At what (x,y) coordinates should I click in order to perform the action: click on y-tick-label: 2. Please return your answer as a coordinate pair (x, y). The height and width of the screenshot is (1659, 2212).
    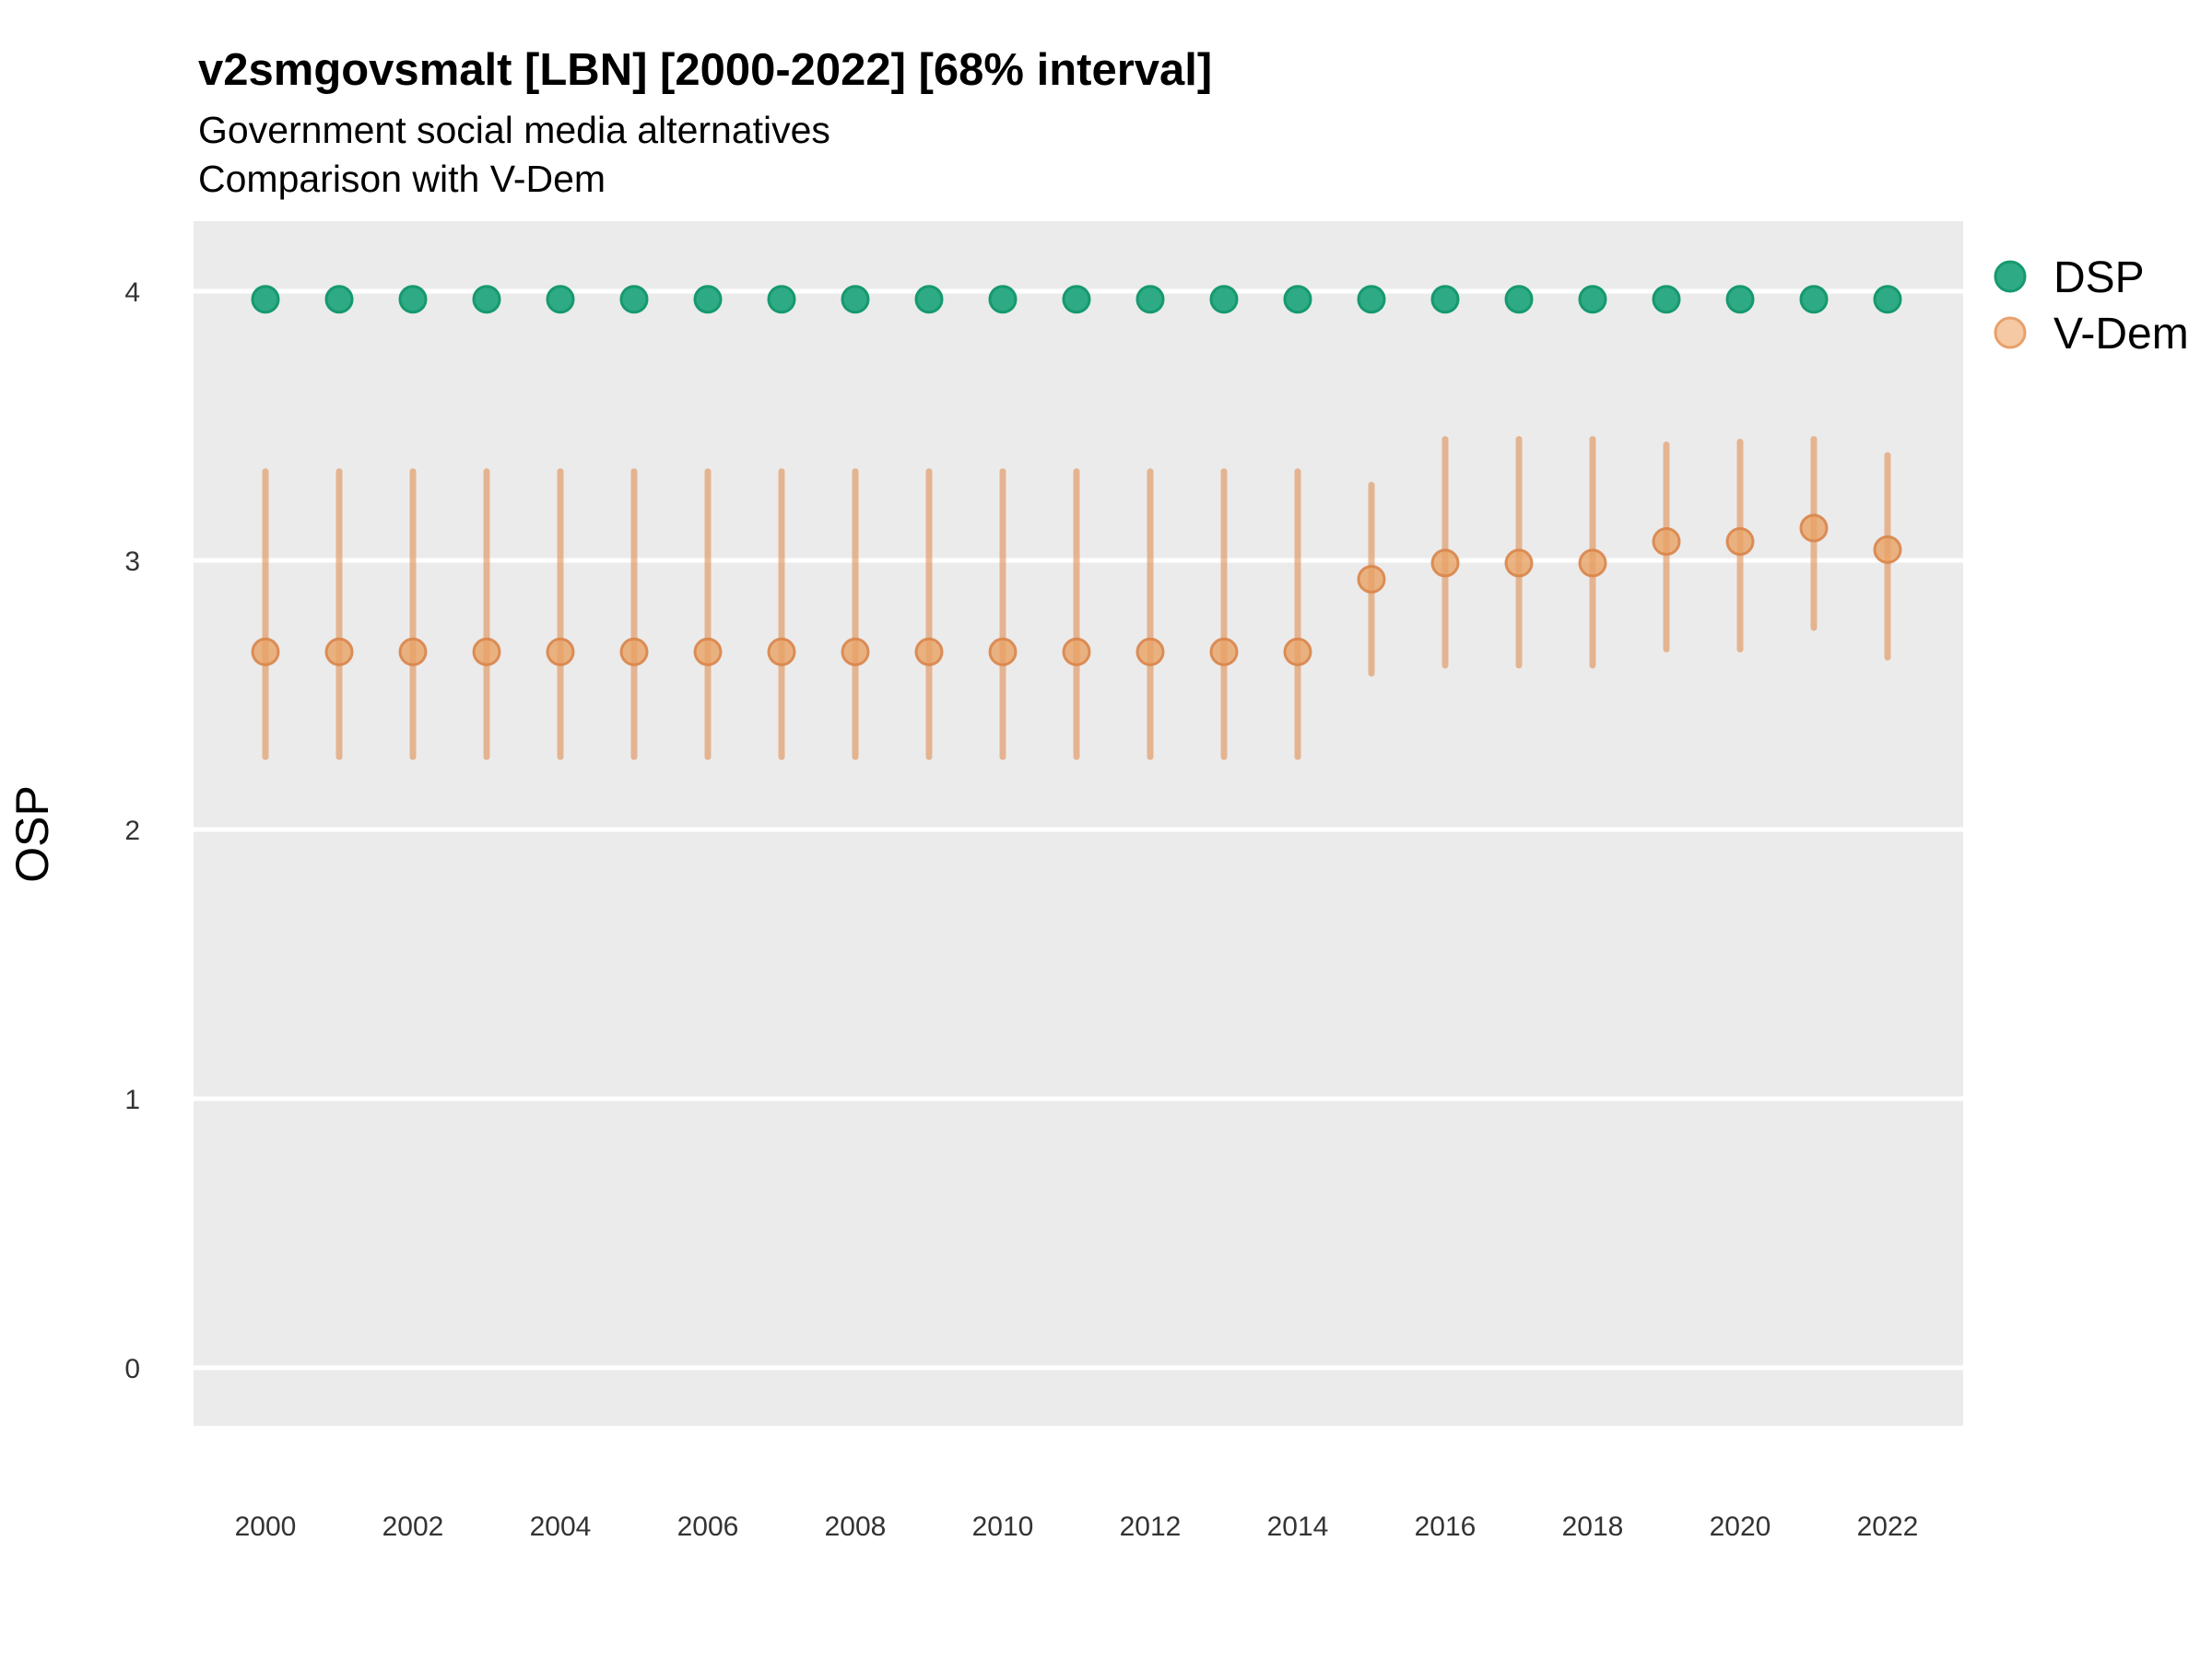
    Looking at the image, I should click on (132, 831).